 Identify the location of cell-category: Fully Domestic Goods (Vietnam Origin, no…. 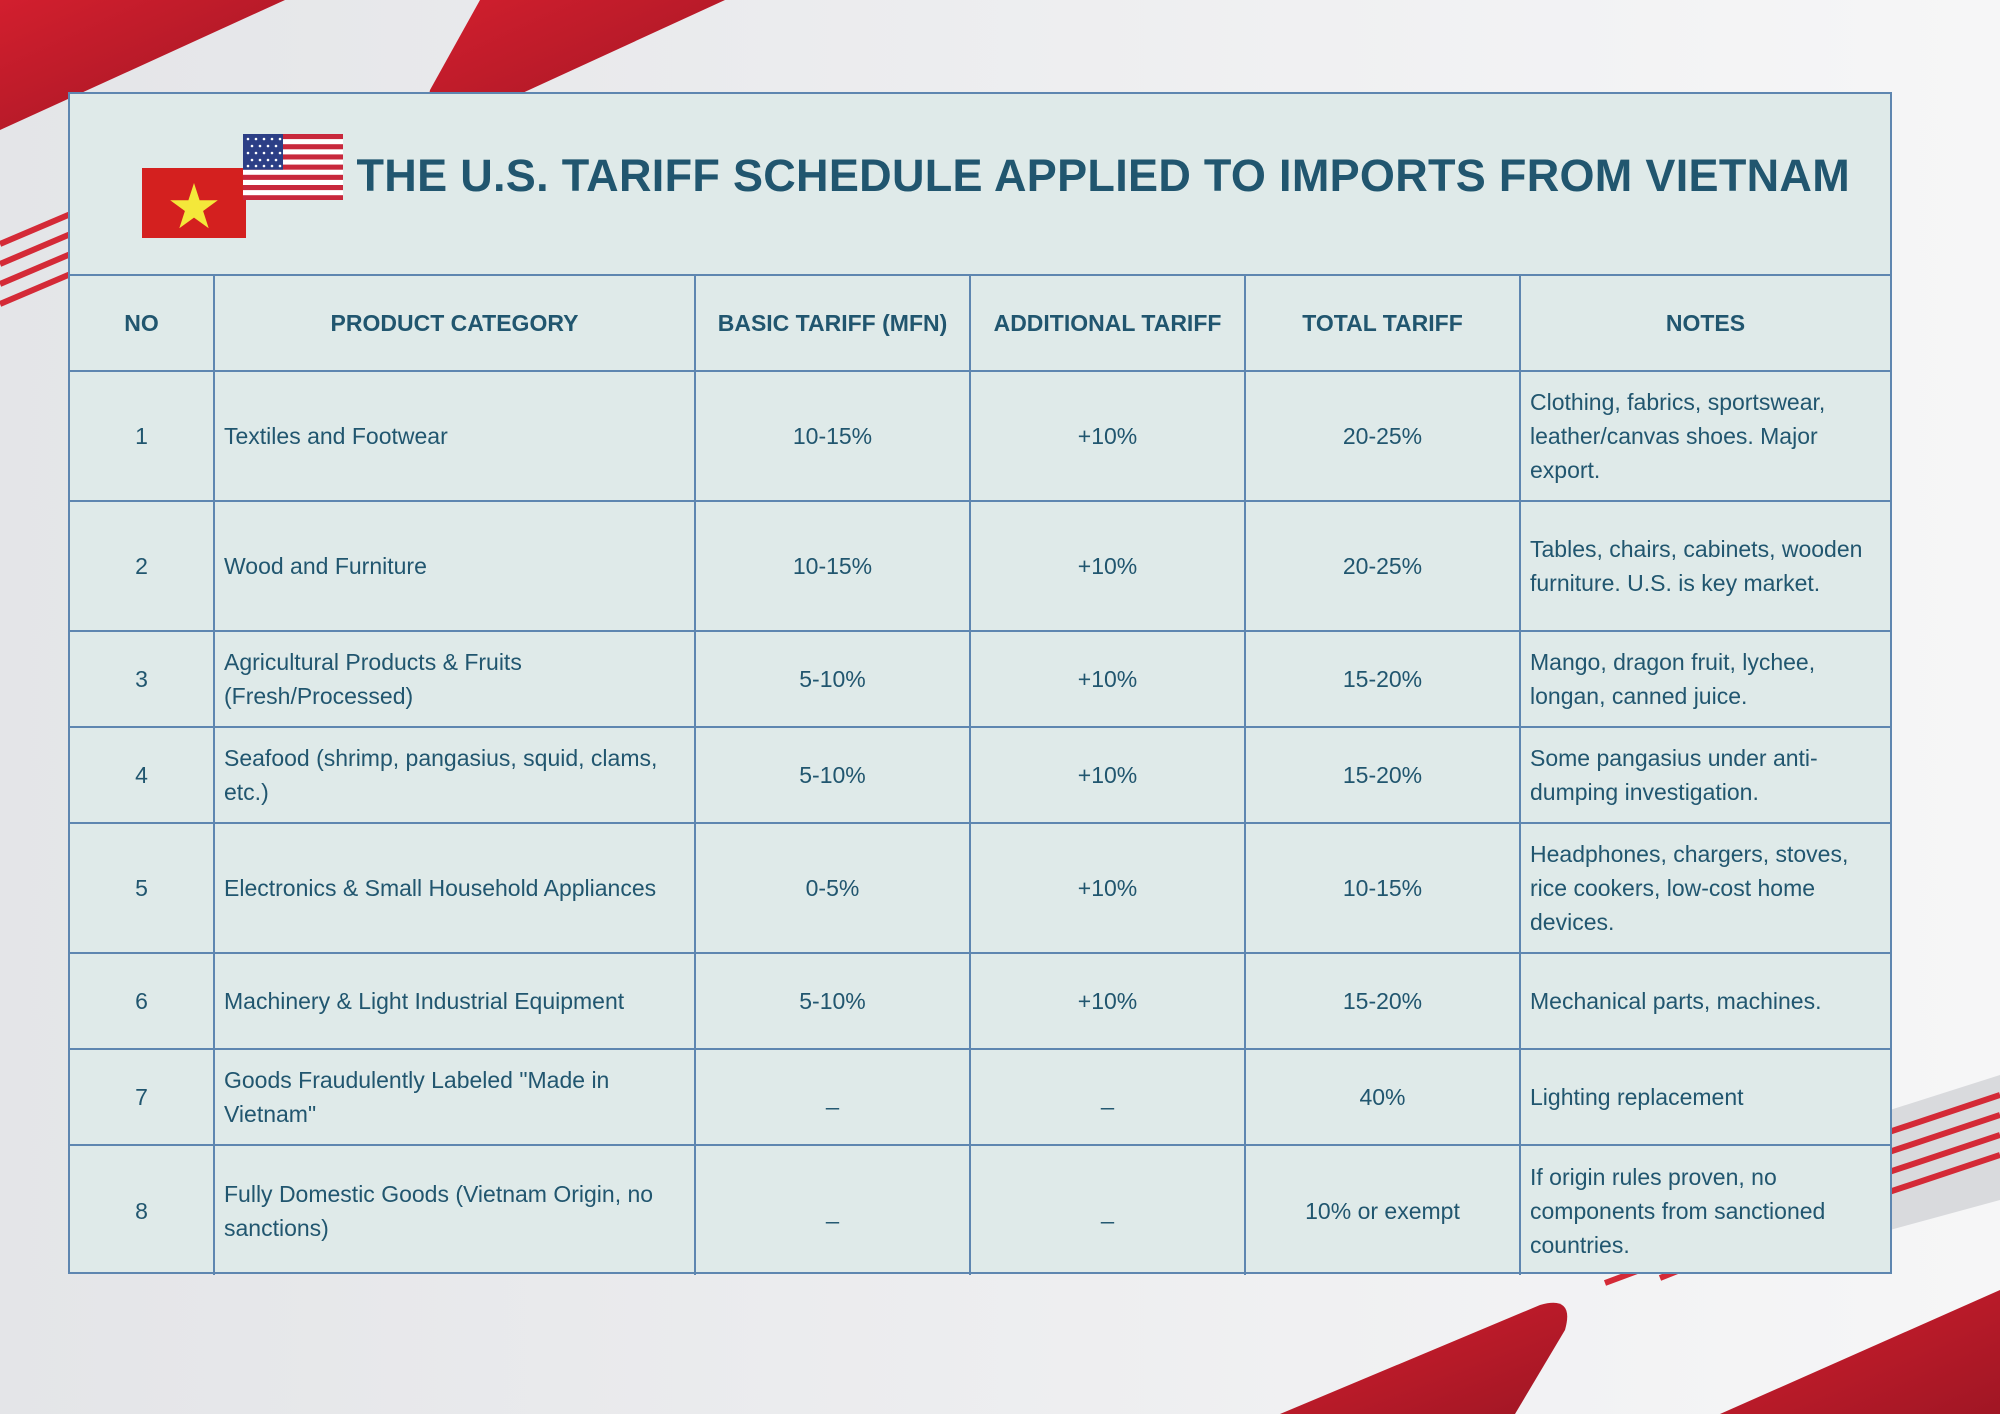
(454, 1209).